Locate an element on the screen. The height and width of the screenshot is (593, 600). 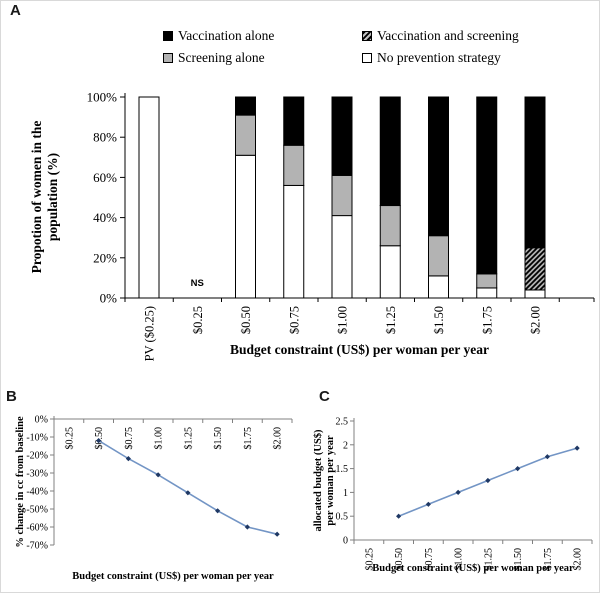
legend-label-screening-alone: Screening alone is located at coordinates (221, 57).